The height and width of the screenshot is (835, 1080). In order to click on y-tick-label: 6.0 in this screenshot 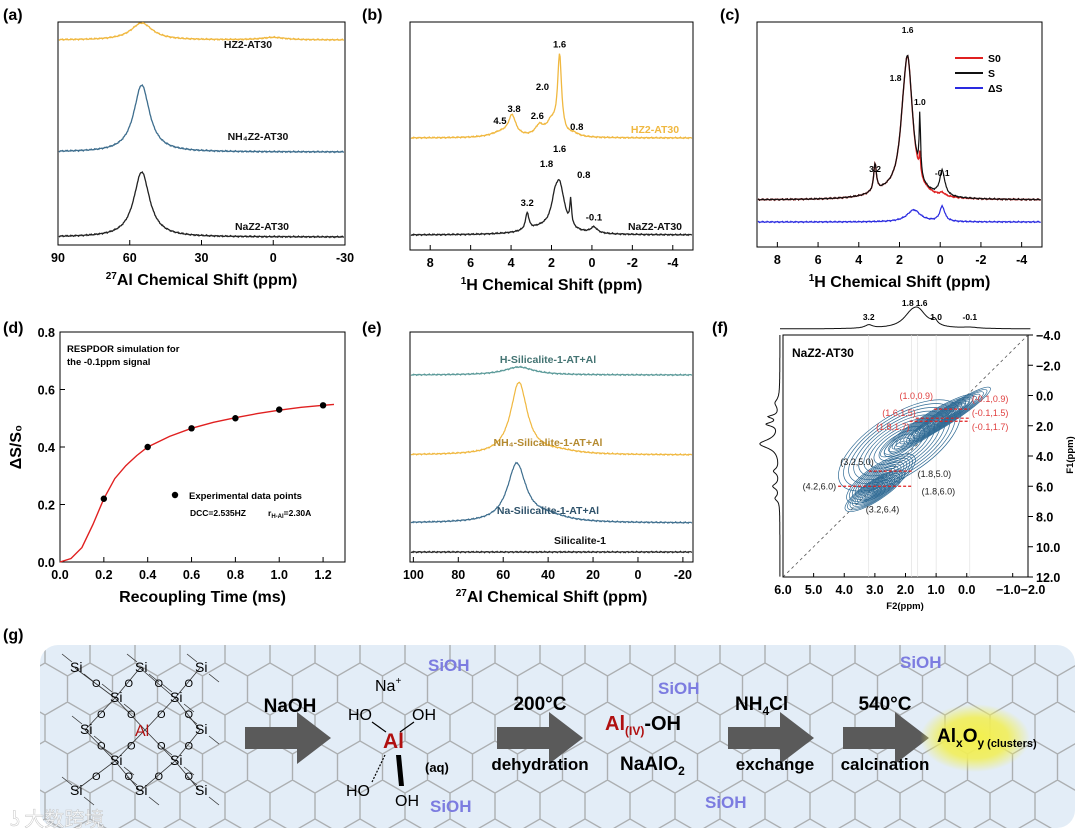, I will do `click(1044, 487)`.